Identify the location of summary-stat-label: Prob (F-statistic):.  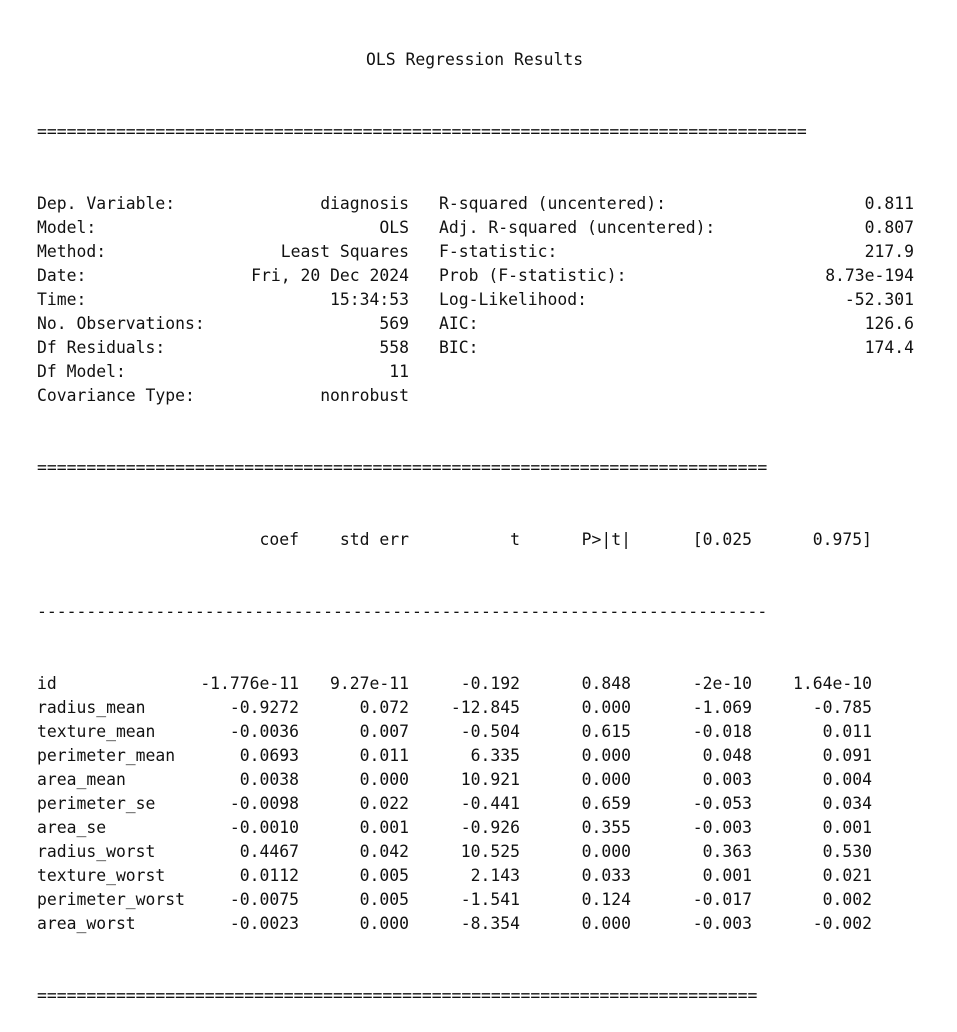
(533, 275).